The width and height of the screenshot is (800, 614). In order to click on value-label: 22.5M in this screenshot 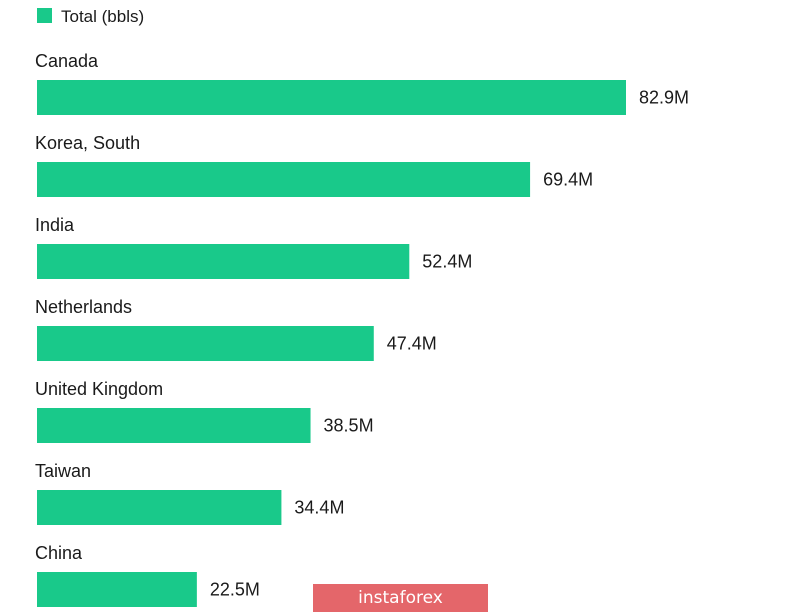, I will do `click(235, 590)`.